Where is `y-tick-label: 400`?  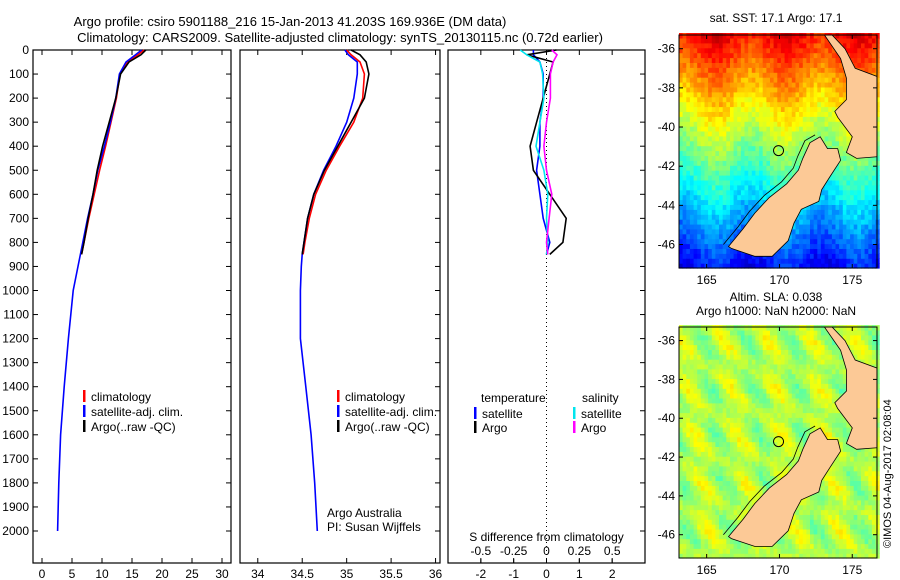 y-tick-label: 400 is located at coordinates (19, 146).